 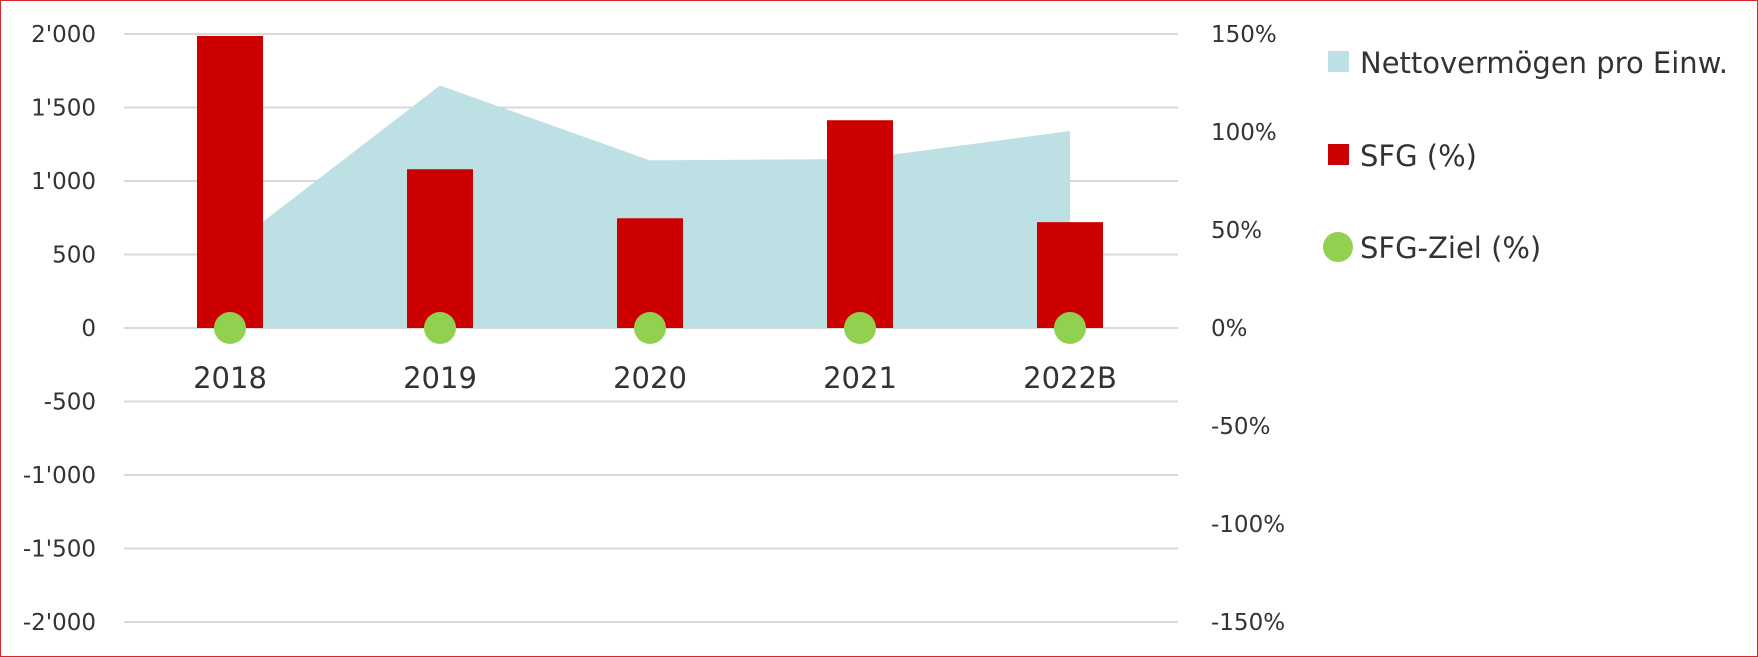 What do you see at coordinates (1229, 329) in the screenshot?
I see `y-right-tick-label: 0%` at bounding box center [1229, 329].